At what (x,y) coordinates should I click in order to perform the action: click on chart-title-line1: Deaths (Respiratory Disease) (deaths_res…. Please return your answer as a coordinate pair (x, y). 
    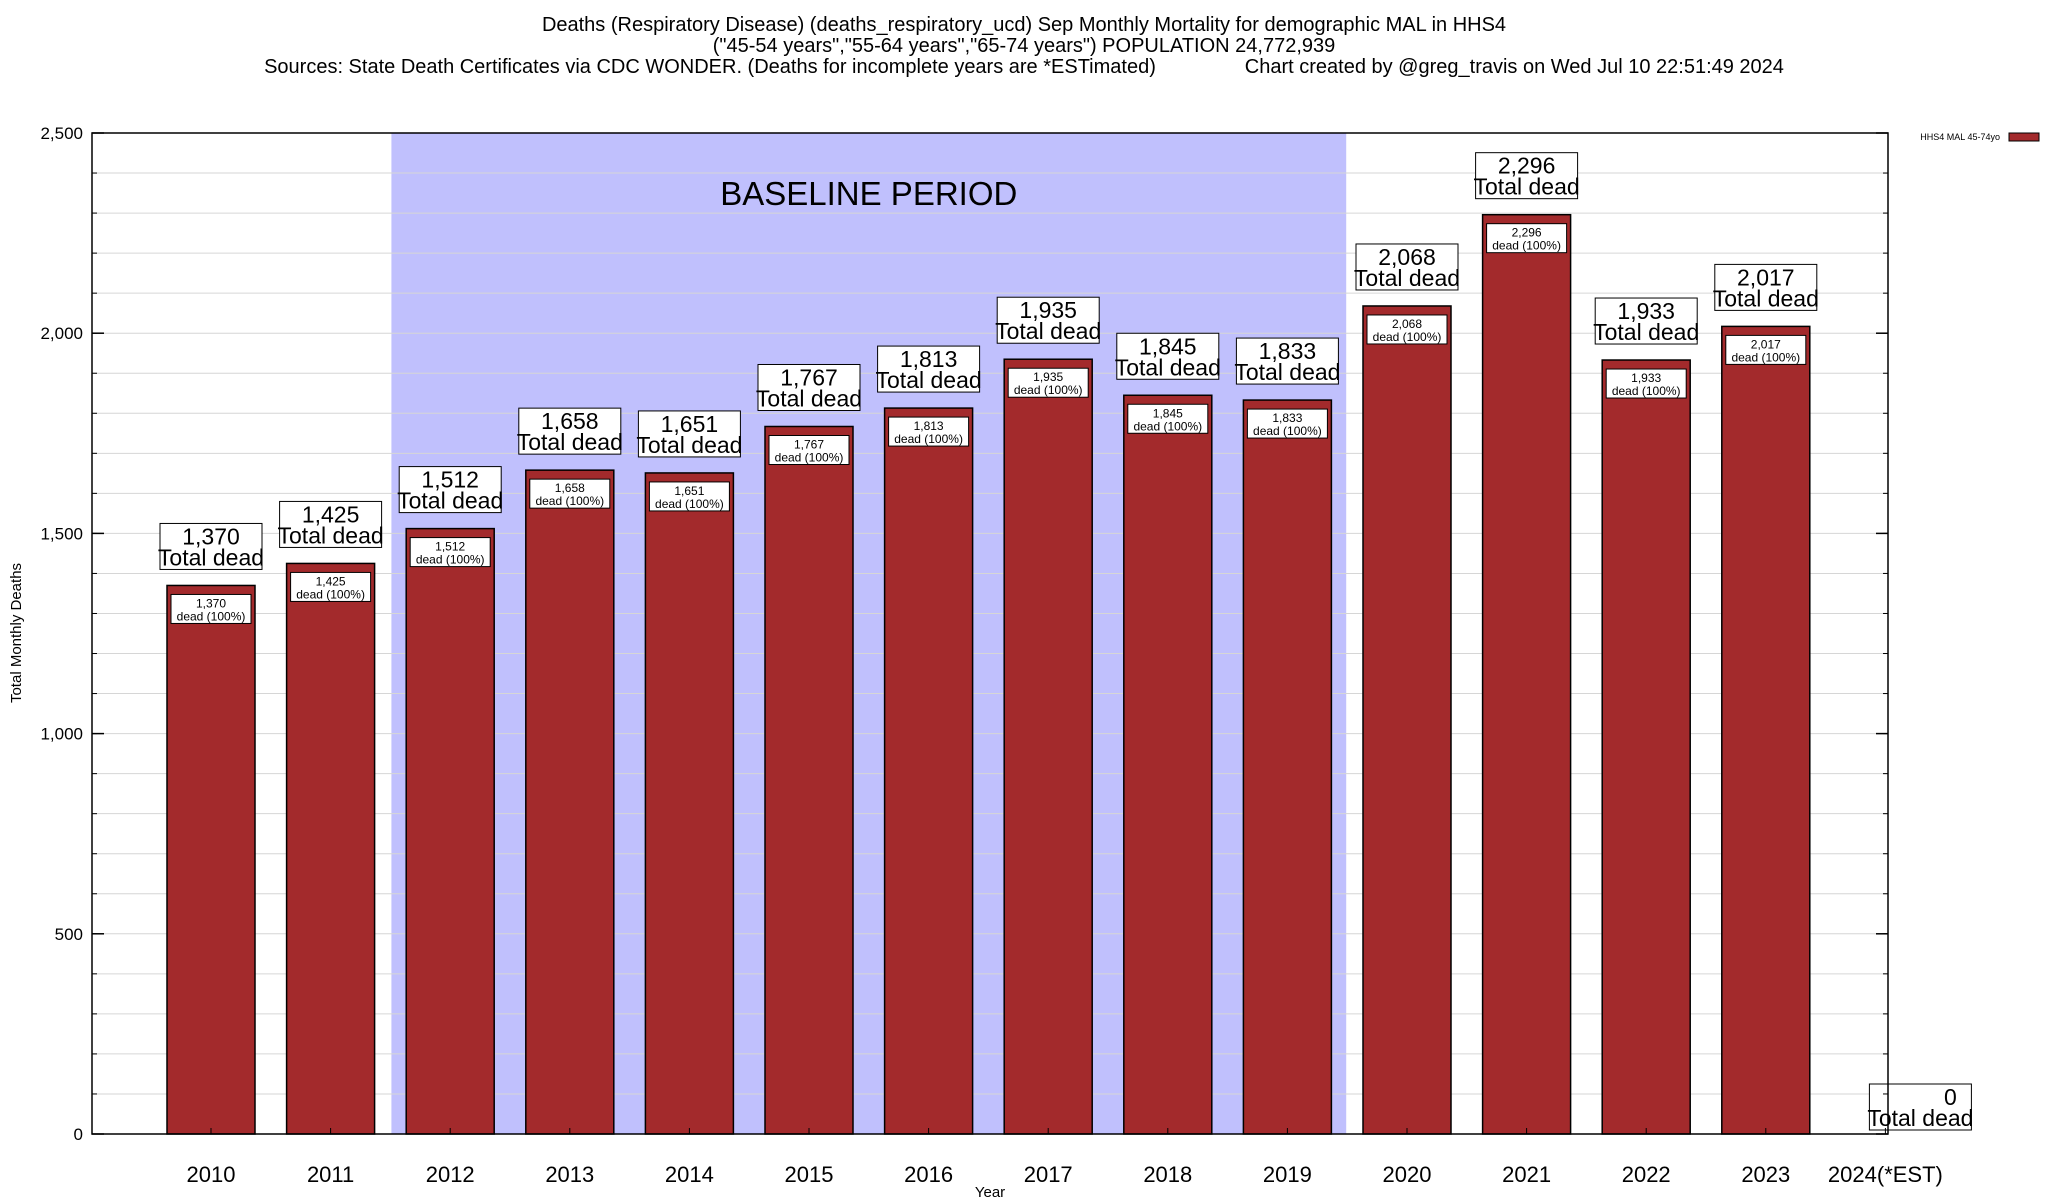
    Looking at the image, I should click on (1024, 25).